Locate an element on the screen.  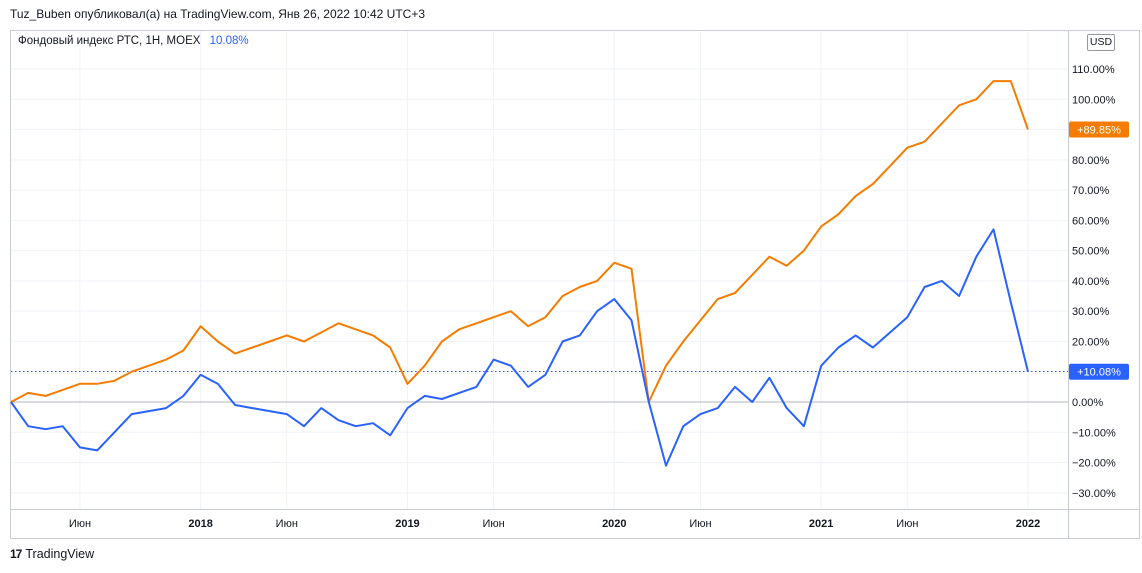
y-tick-label: 0.00% is located at coordinates (1087, 403).